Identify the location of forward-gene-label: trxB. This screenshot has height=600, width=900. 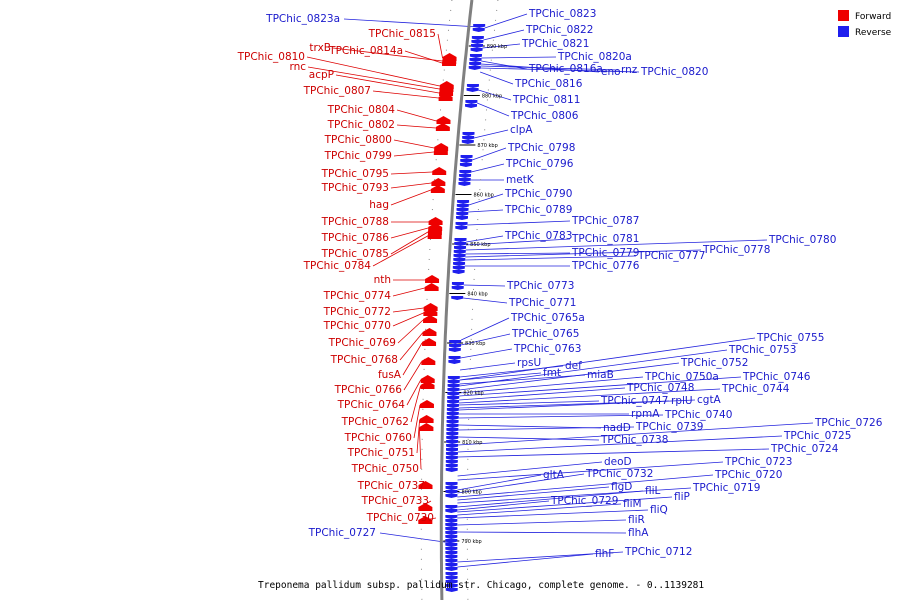
(320, 48).